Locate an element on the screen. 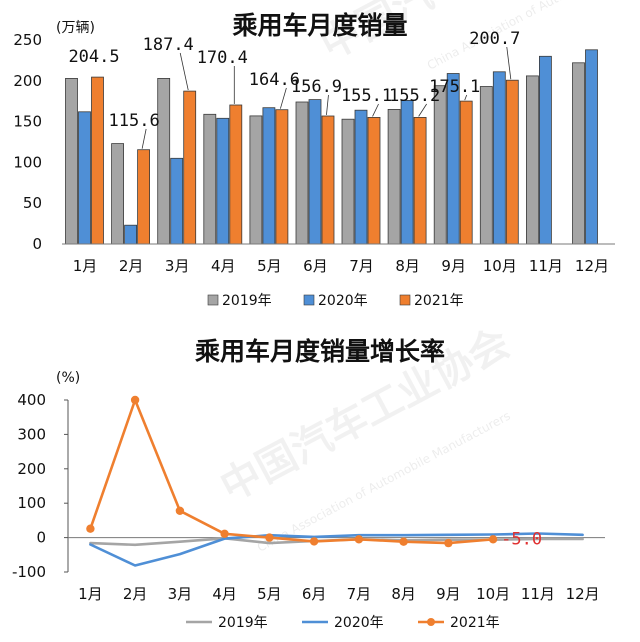 The width and height of the screenshot is (640, 642). x-tick-label: 8月 is located at coordinates (403, 594).